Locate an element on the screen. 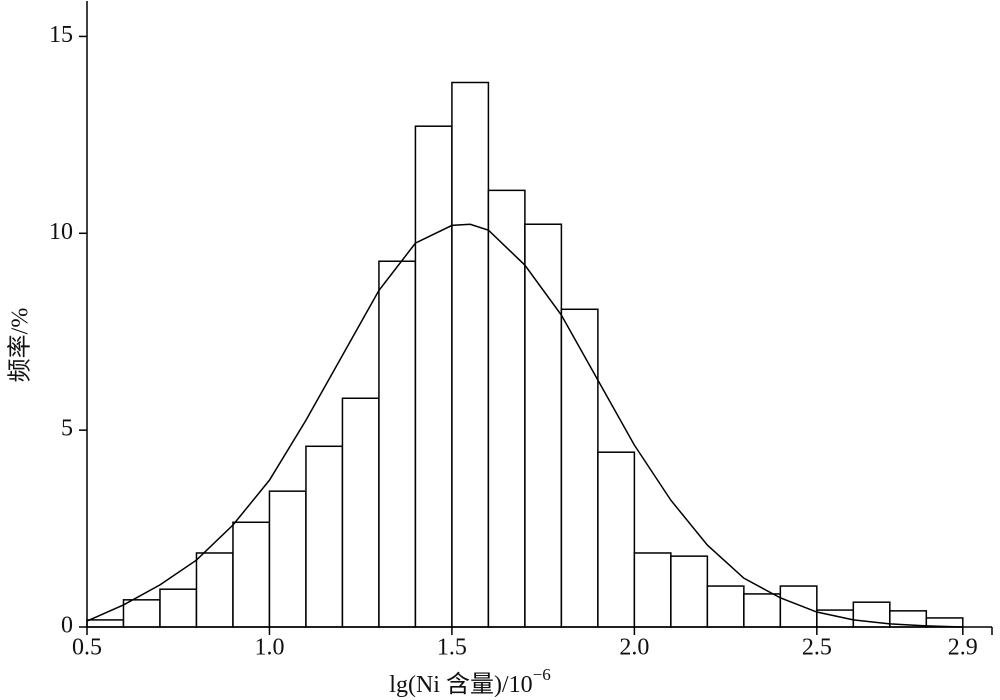 This screenshot has width=1000, height=700. x-tick-label: 2.9 is located at coordinates (963, 648).